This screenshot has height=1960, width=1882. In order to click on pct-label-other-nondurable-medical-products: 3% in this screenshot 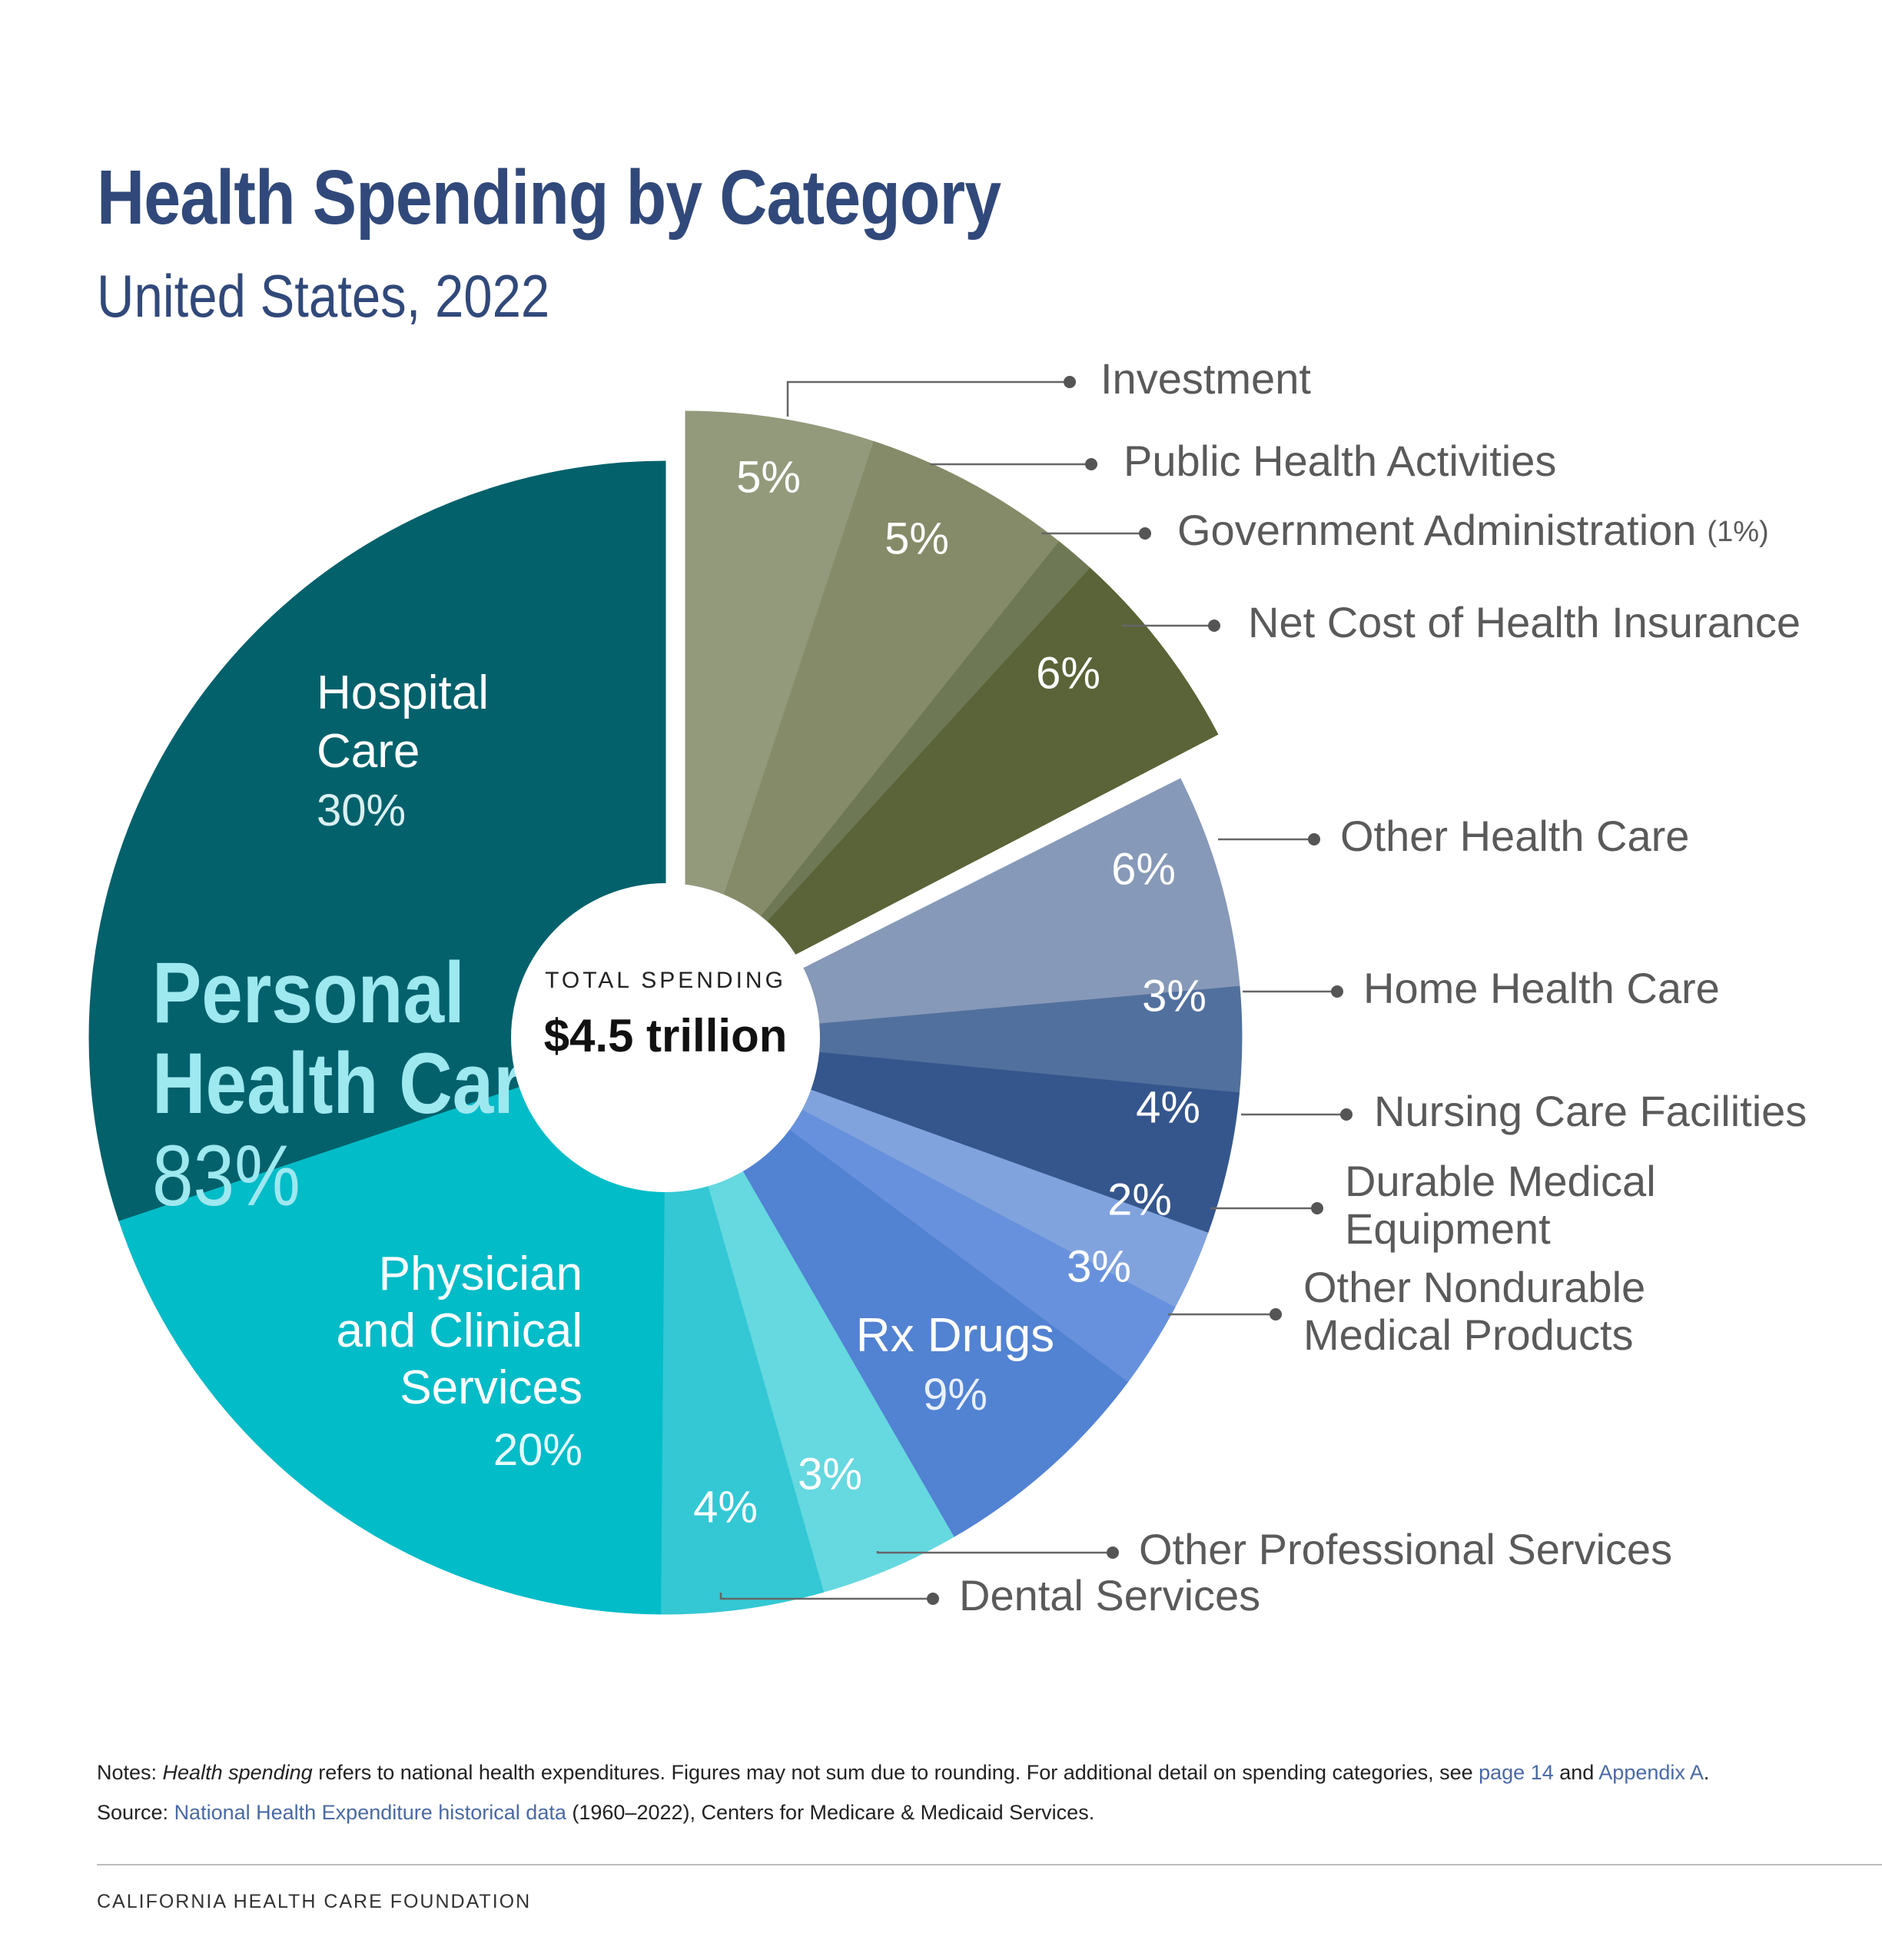, I will do `click(1099, 1266)`.